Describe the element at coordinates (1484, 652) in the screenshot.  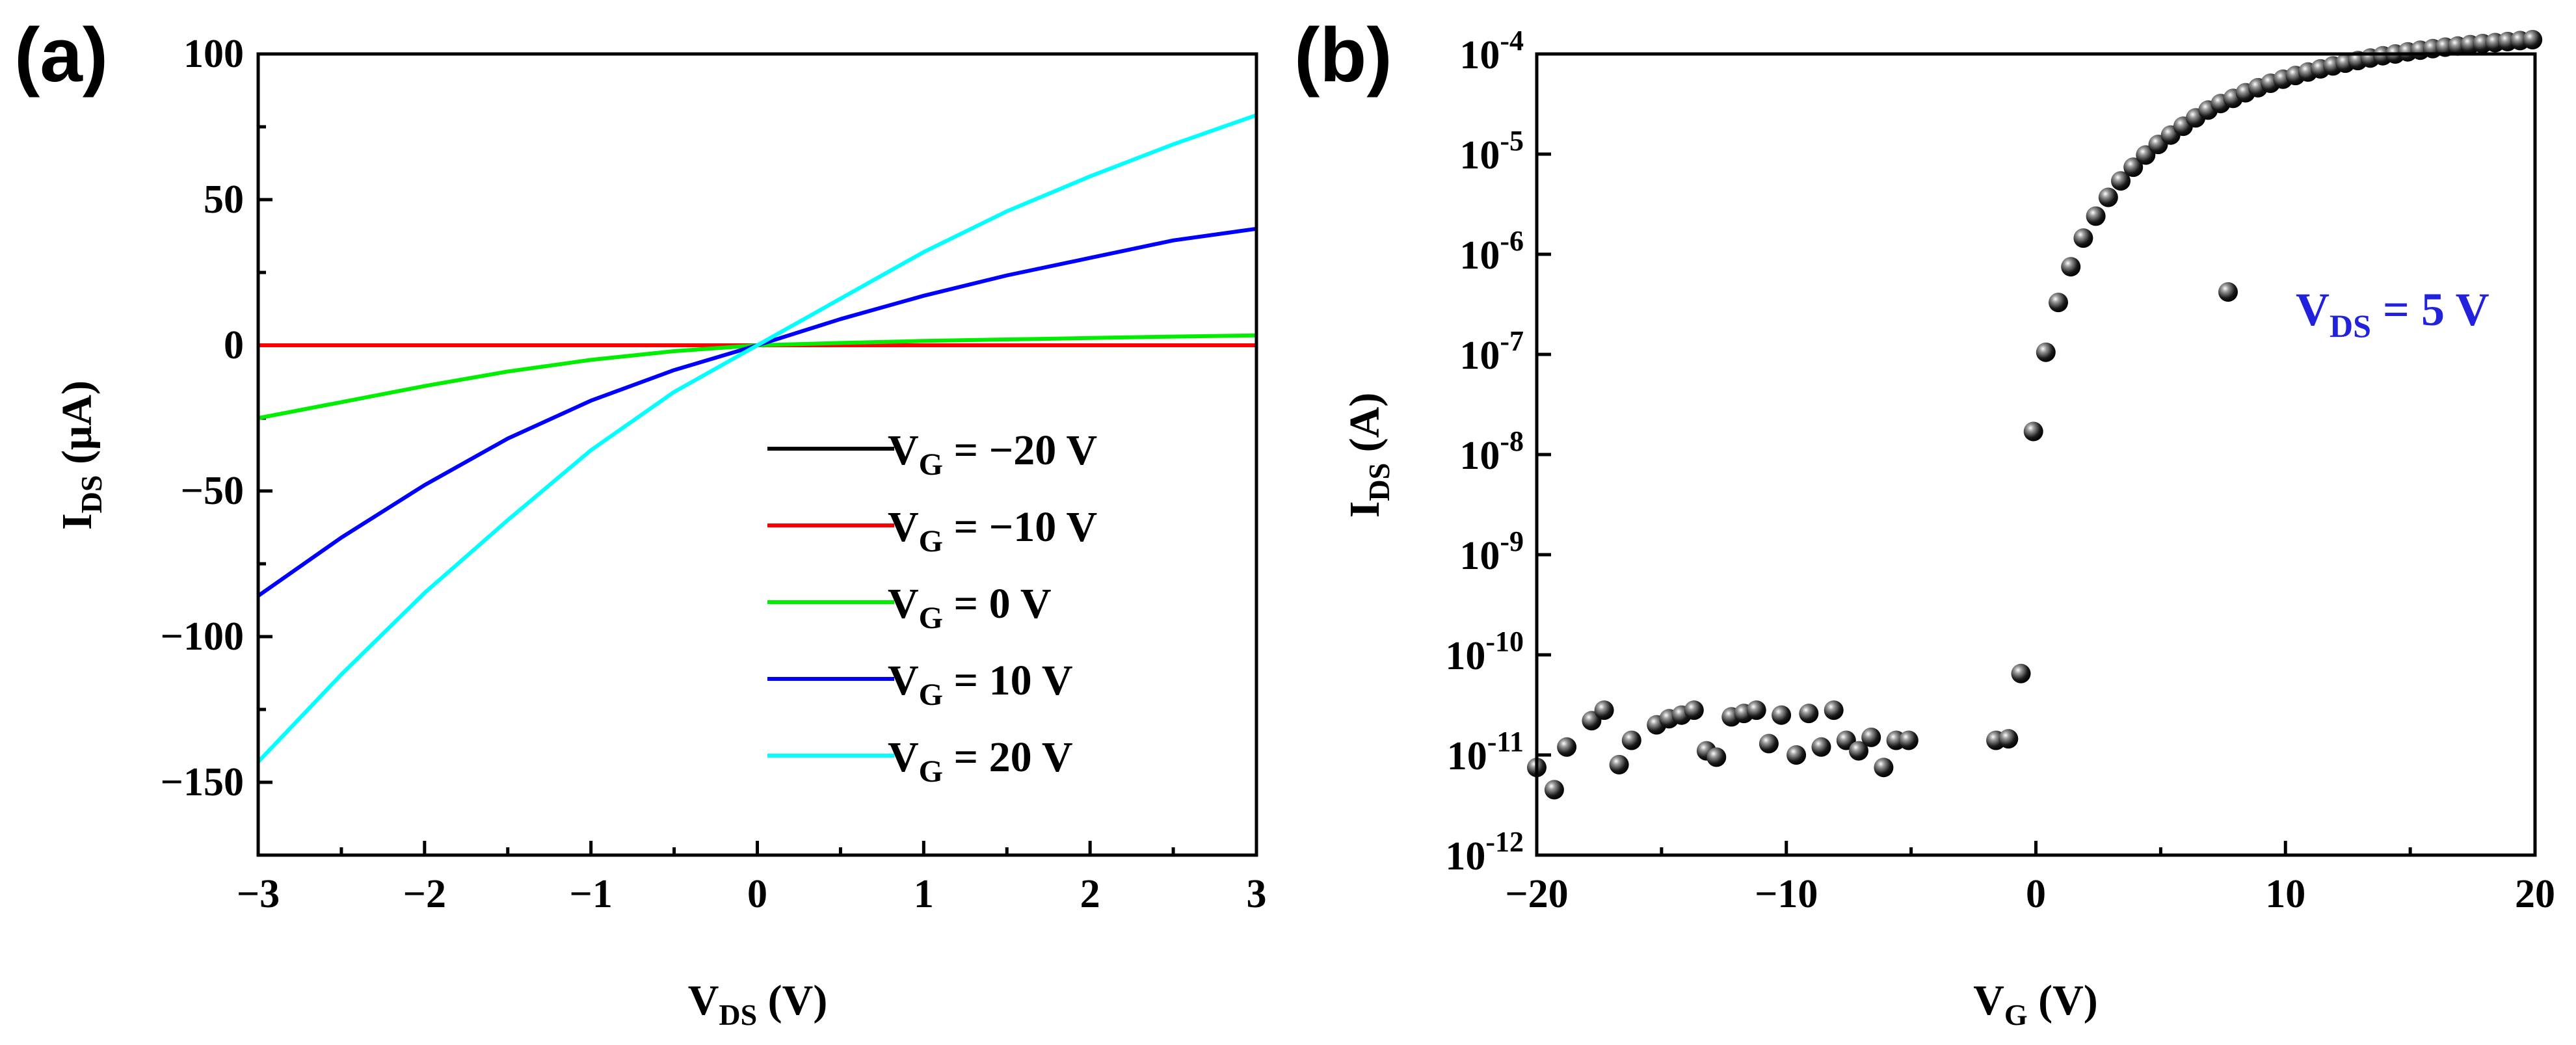
I see `y-tick-label: 10⁻¹⁰` at that location.